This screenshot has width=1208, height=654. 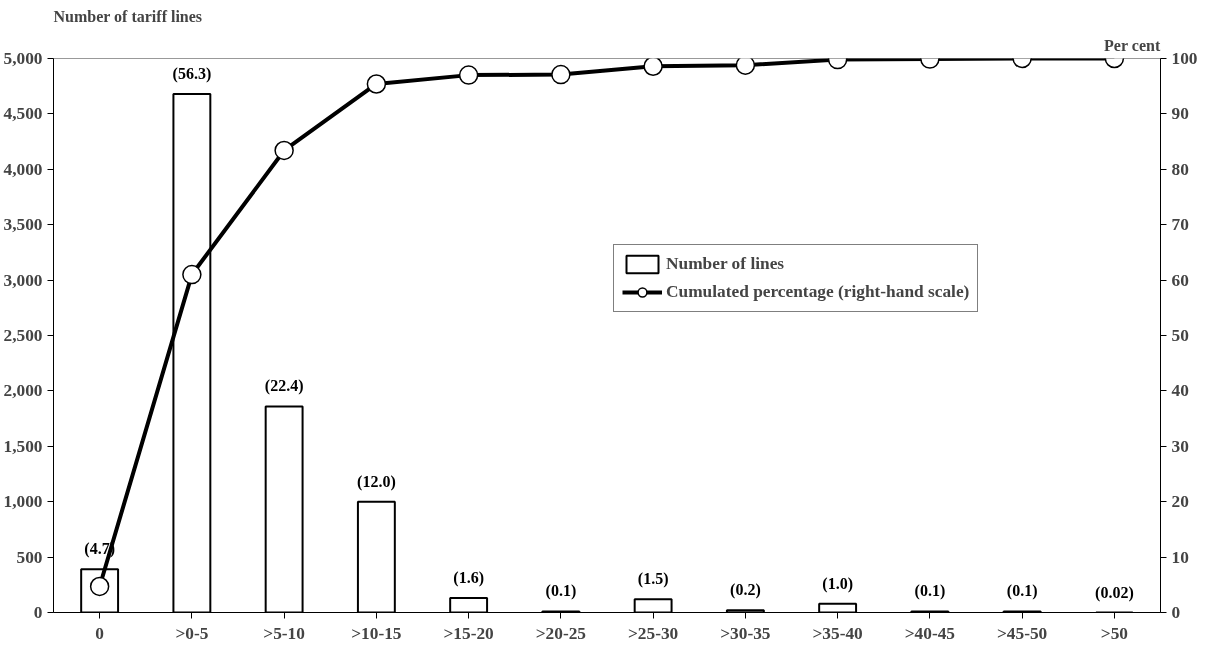 I want to click on y2-tick-label: 10, so click(x=1180, y=557).